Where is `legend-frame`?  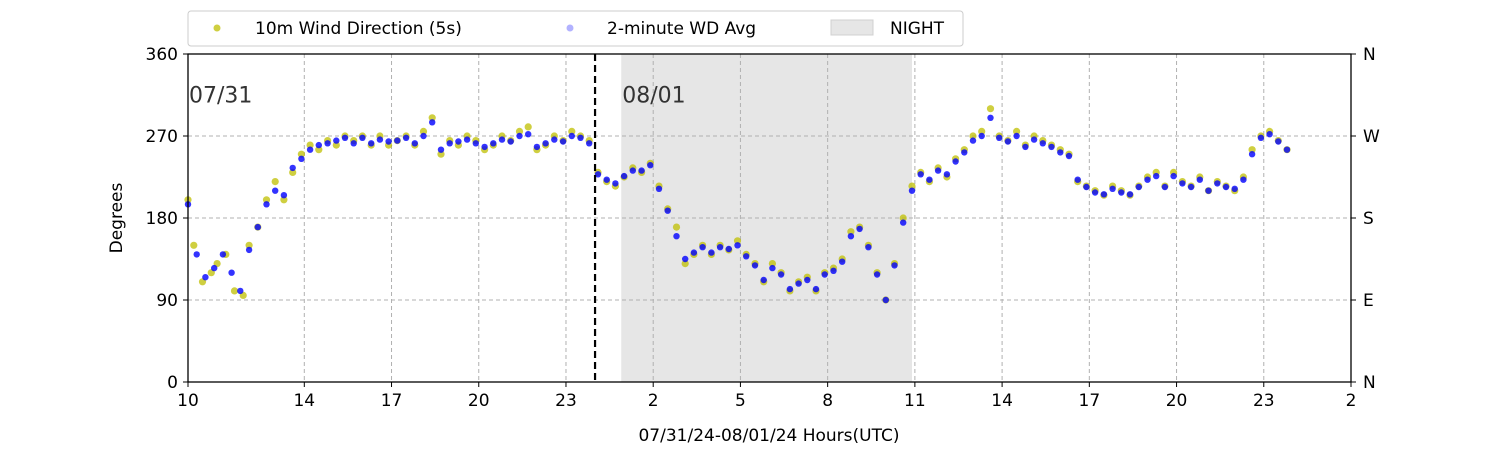 legend-frame is located at coordinates (575, 28).